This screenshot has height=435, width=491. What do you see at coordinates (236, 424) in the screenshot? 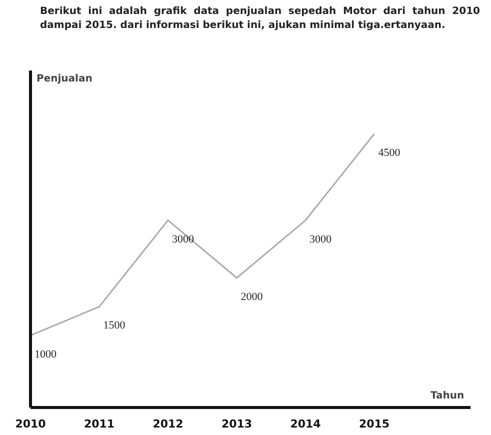
I see `x-tick-label: 2013` at bounding box center [236, 424].